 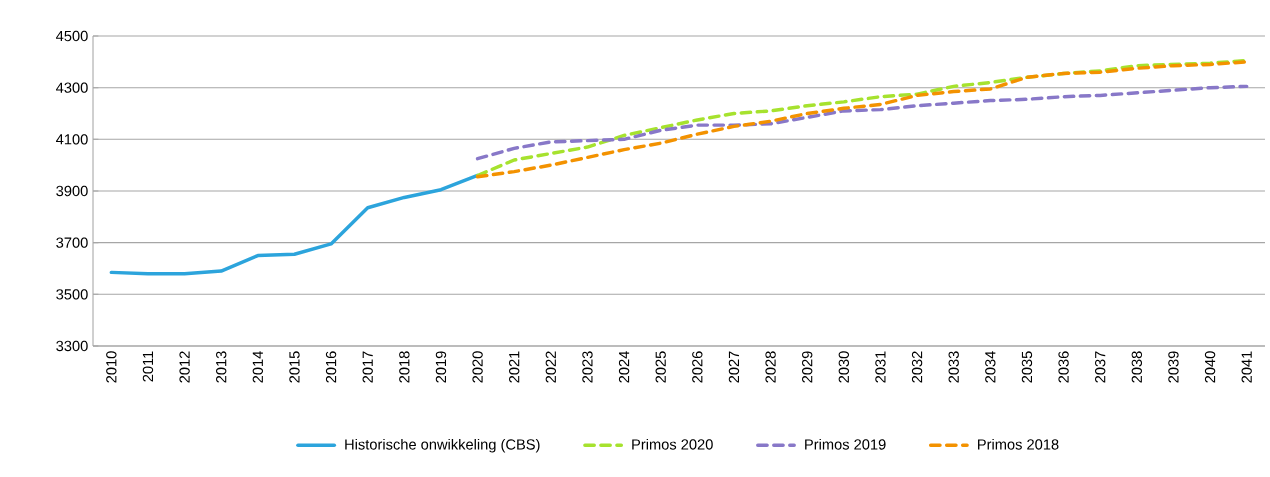 I want to click on x-tick-label: 2037, so click(x=1100, y=367).